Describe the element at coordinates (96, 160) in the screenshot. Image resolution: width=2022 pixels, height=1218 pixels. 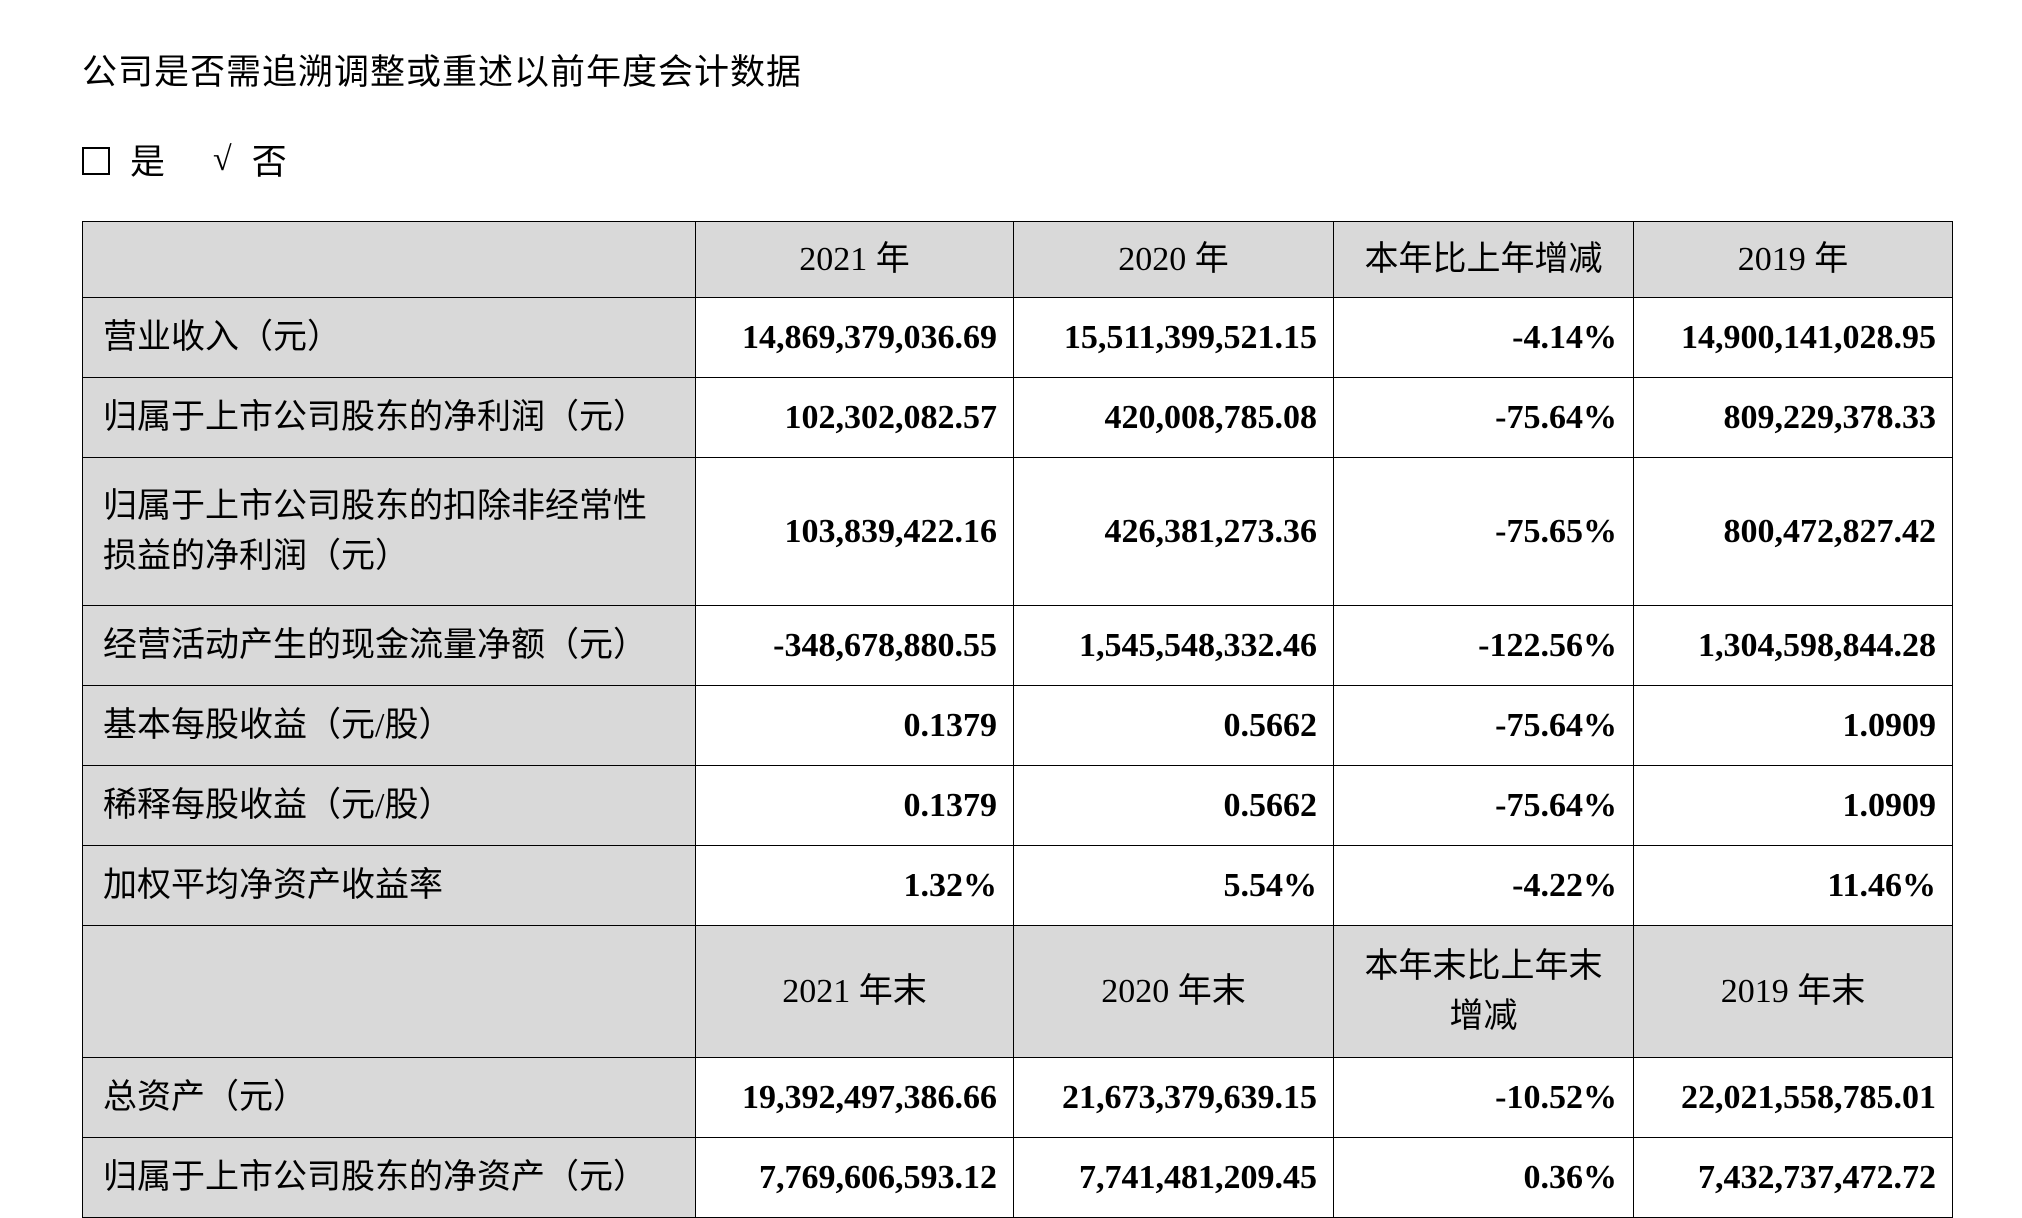
I see `yes-checkbox-icon` at that location.